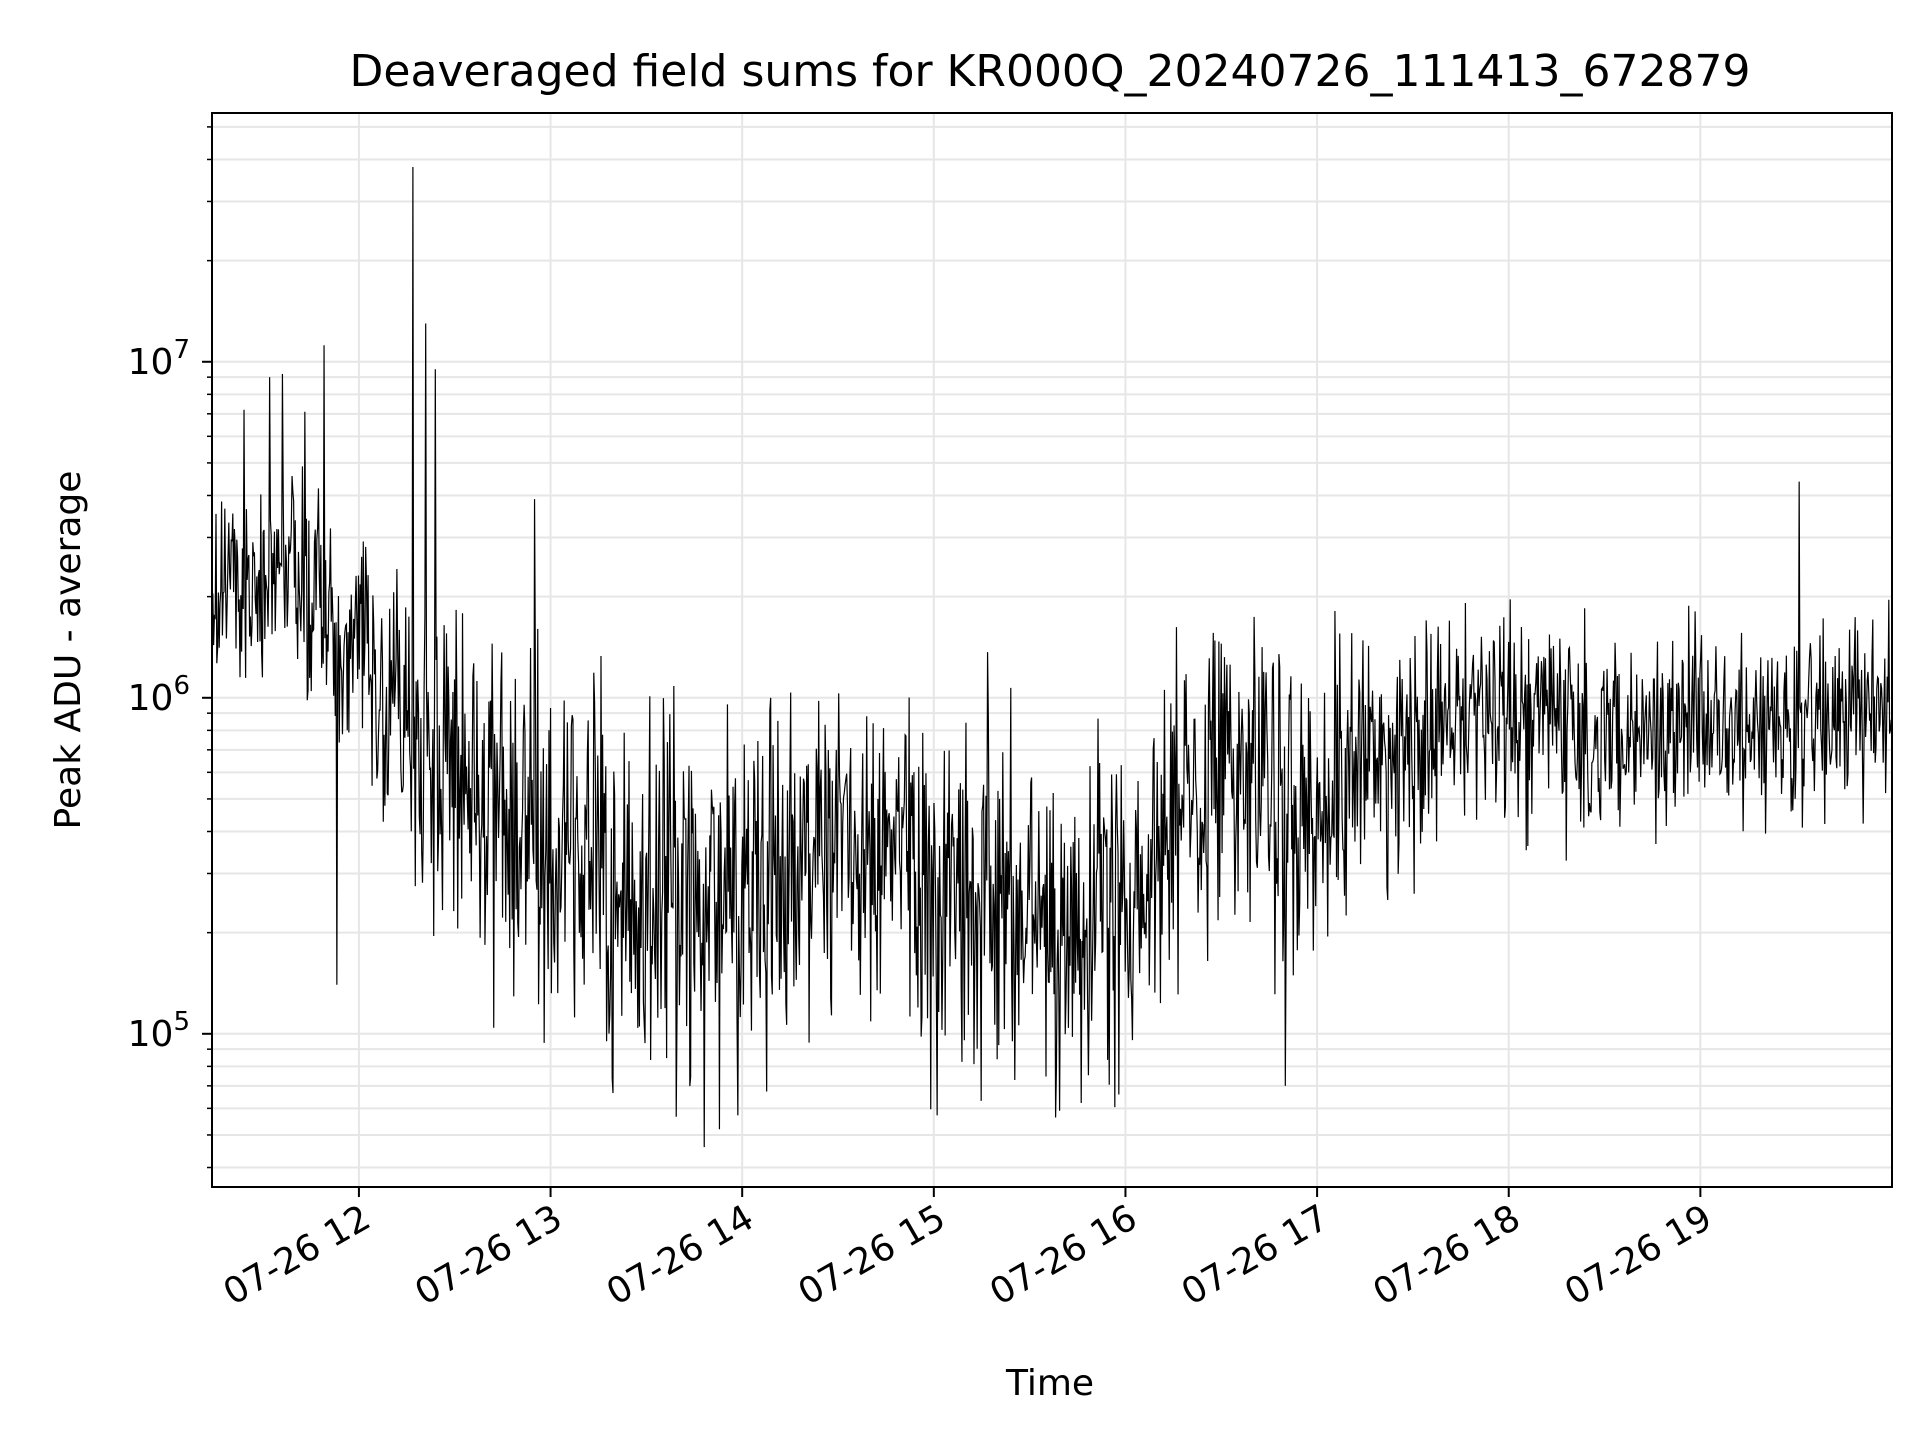  Describe the element at coordinates (1049, 1383) in the screenshot. I see `x-axis-label: Time` at that location.